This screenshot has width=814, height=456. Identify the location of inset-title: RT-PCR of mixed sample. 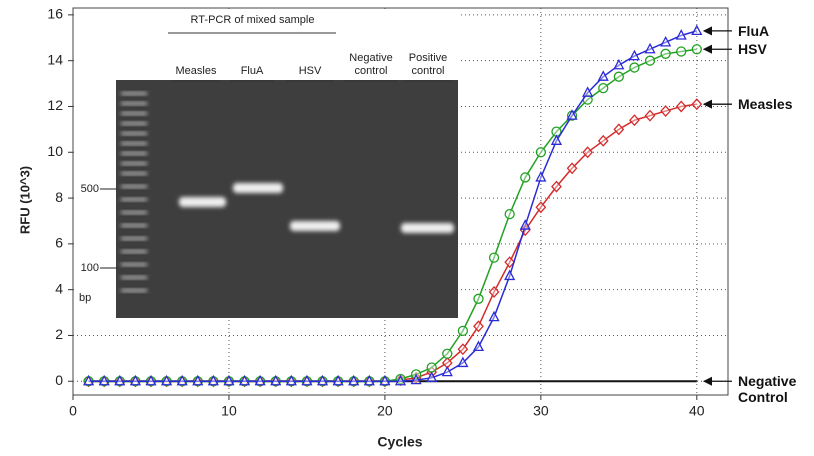
(252, 20).